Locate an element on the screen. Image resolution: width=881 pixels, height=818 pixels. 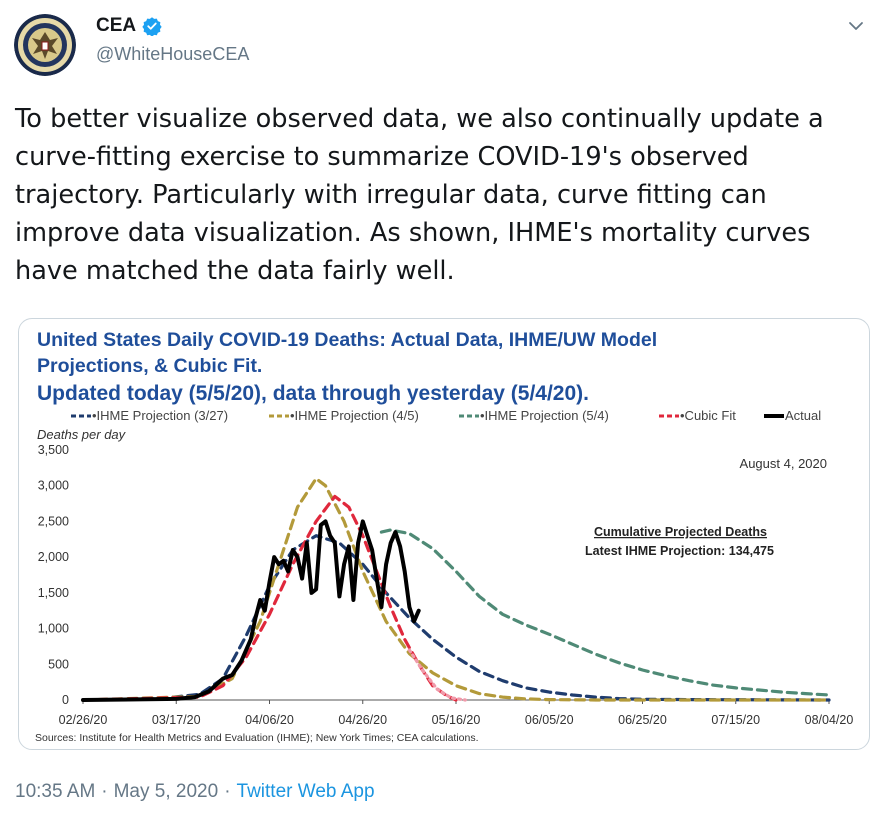
legend-label-5: Actual is located at coordinates (803, 415).